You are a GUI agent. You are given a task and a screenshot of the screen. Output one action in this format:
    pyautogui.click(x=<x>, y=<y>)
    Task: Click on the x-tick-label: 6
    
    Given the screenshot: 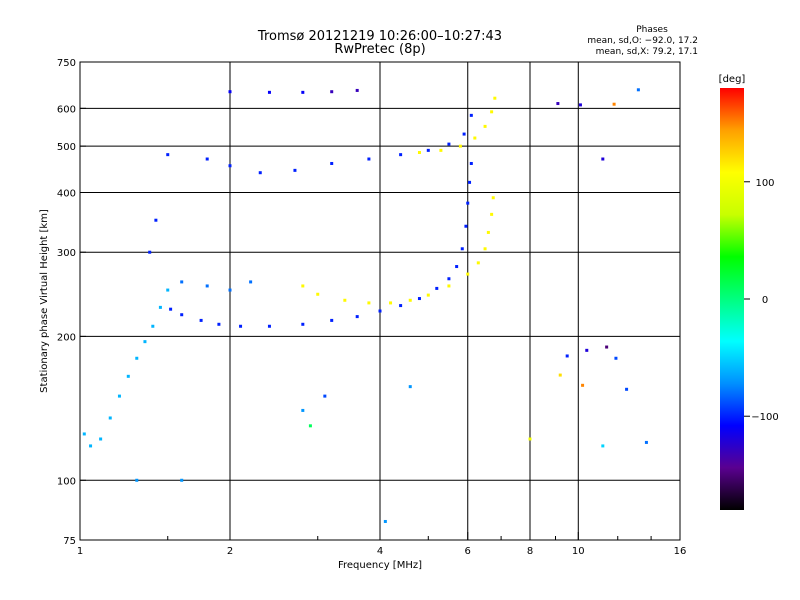 What is the action you would take?
    pyautogui.click(x=468, y=551)
    